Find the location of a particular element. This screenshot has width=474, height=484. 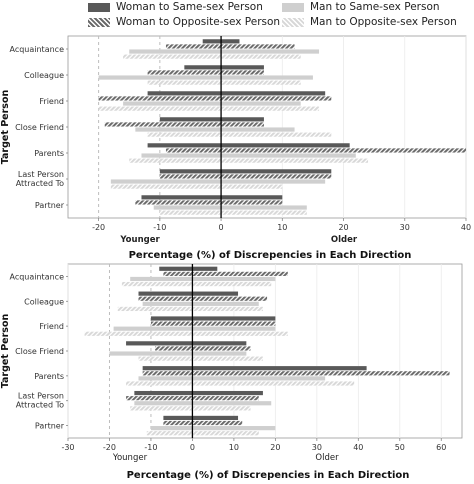

category-label: Last Person is located at coordinates (41, 174).